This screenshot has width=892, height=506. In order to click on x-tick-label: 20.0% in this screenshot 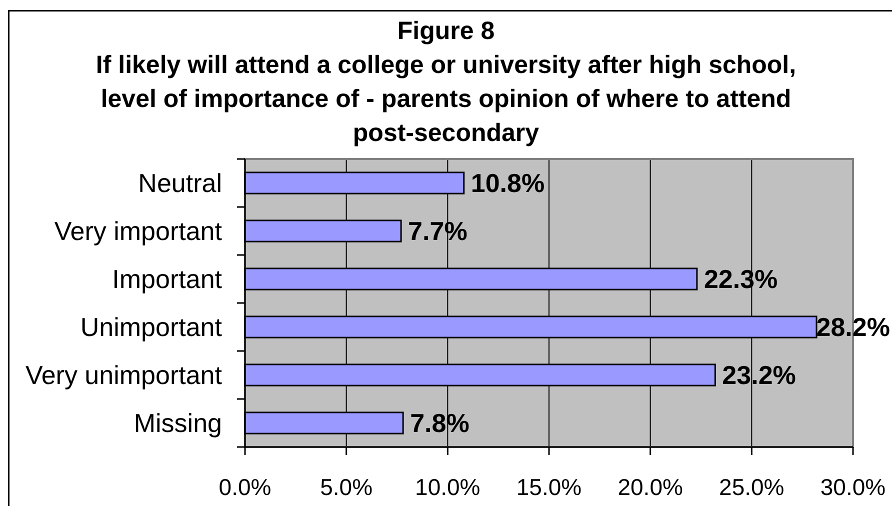, I will do `click(650, 487)`.